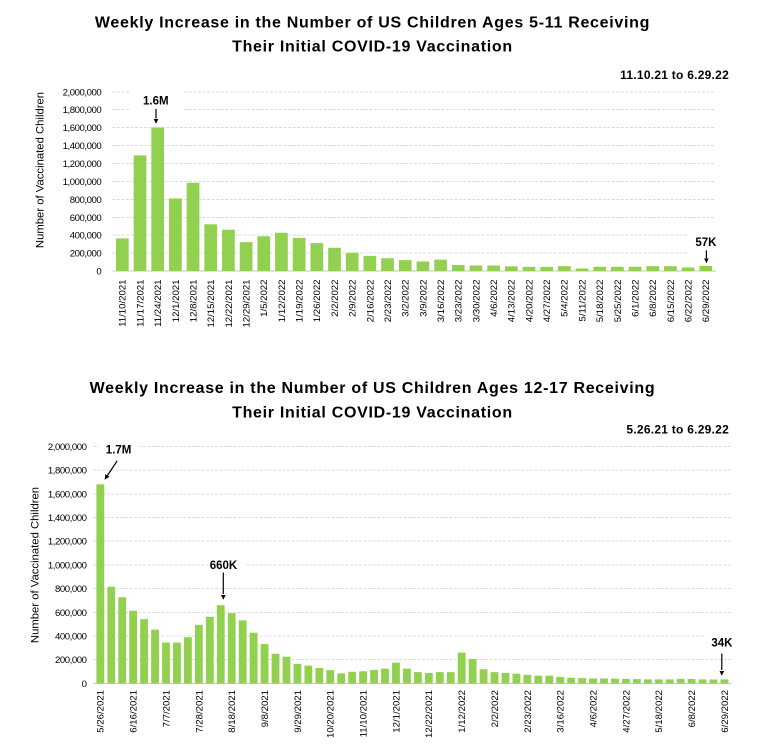 This screenshot has height=751, width=762. I want to click on svg-text: 1/26/2022, so click(317, 301).